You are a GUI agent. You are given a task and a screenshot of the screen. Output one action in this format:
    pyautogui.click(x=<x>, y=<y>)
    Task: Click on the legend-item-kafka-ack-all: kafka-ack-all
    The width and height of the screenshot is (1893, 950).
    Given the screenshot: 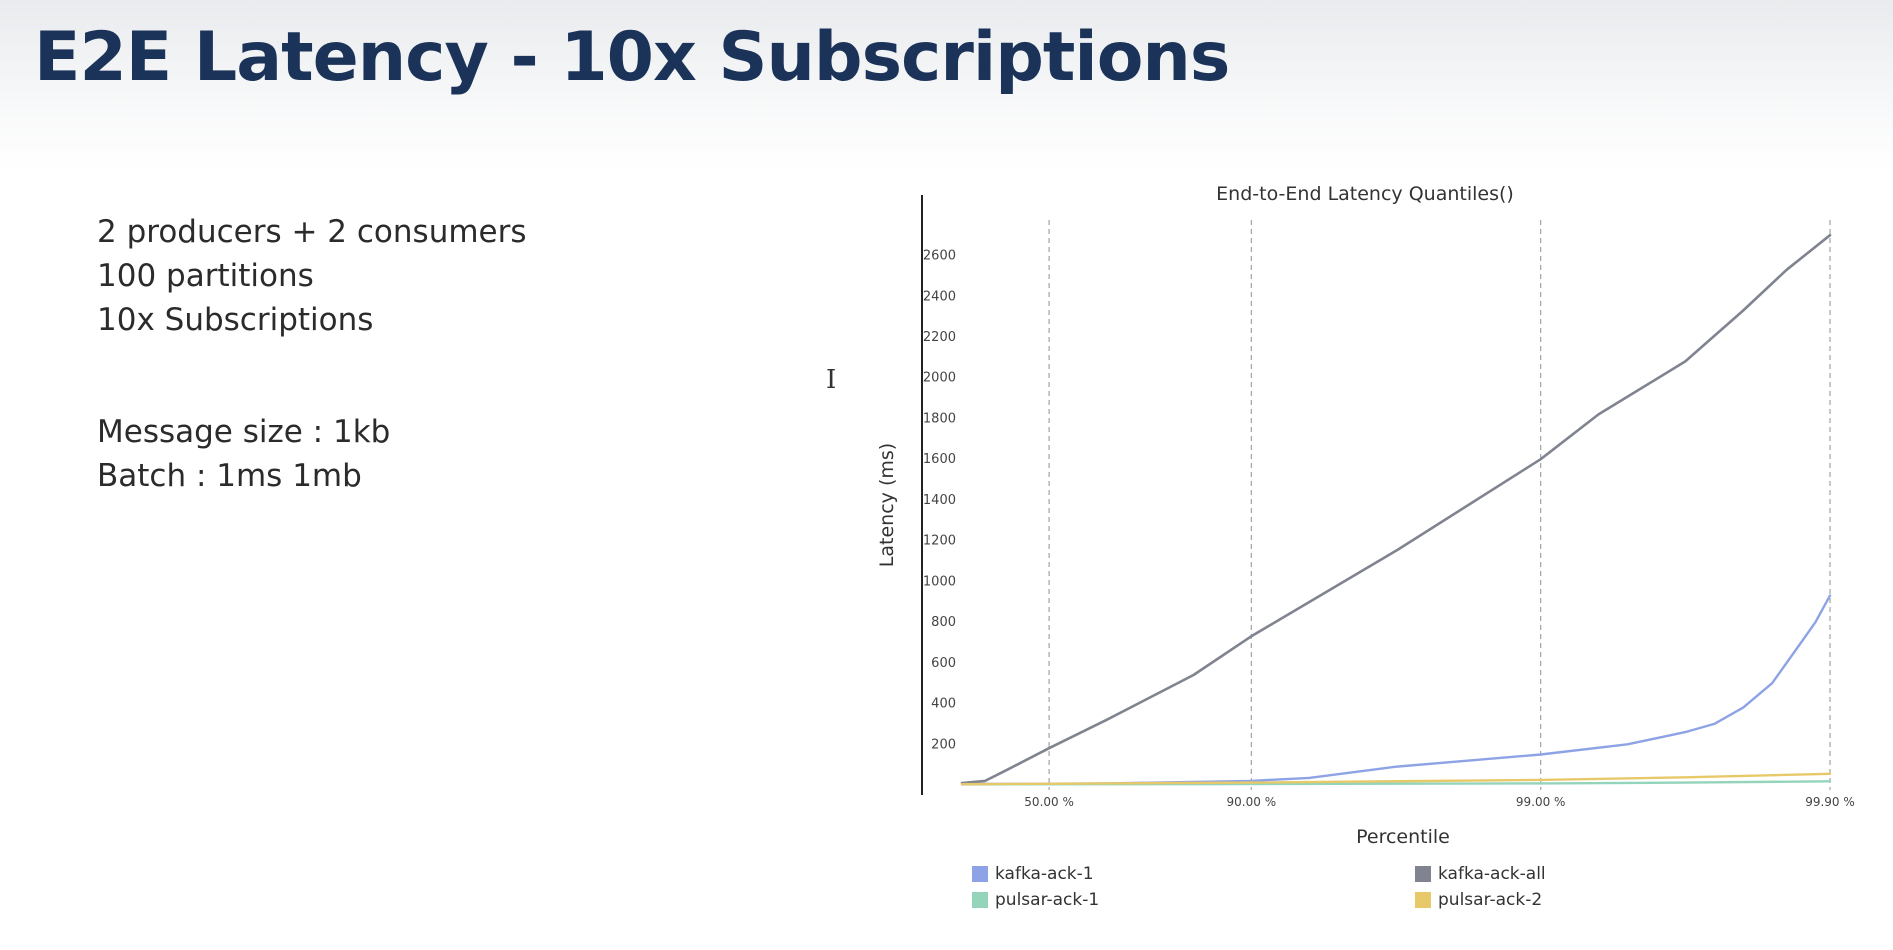 What is the action you would take?
    pyautogui.click(x=1480, y=874)
    